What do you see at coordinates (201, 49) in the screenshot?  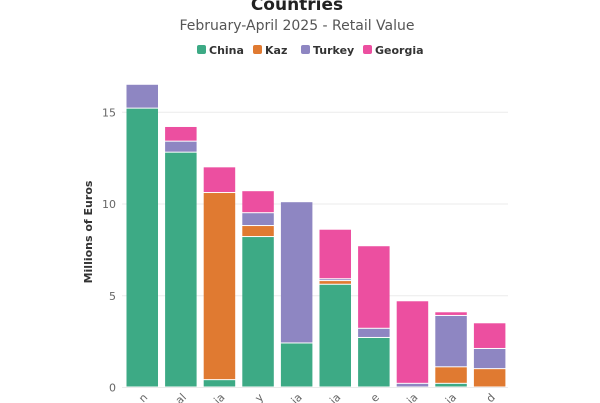 I see `legend-swatch-china` at bounding box center [201, 49].